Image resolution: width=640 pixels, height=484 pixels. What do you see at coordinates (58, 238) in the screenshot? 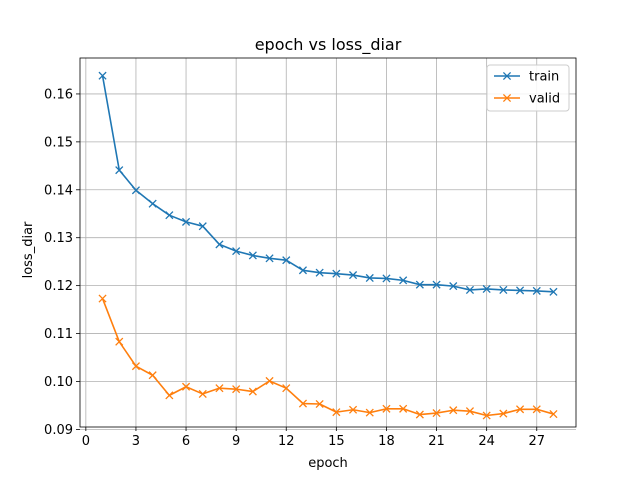
I see `y-tick-label: 0.13` at bounding box center [58, 238].